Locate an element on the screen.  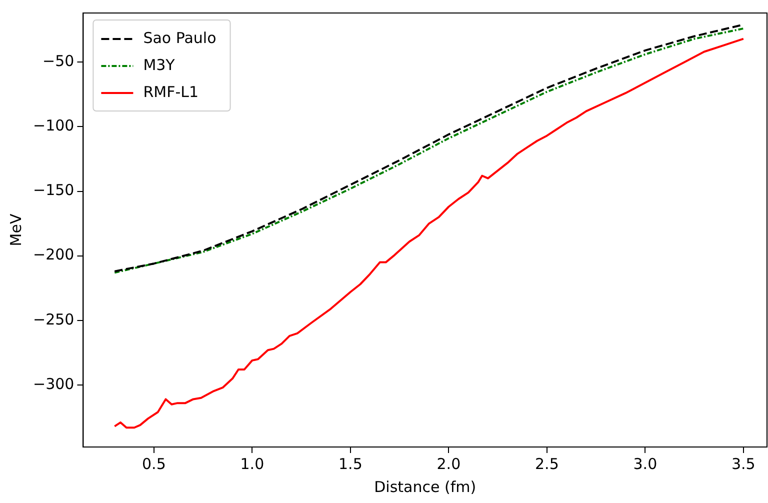
x-tick-label: 1.0 is located at coordinates (252, 463).